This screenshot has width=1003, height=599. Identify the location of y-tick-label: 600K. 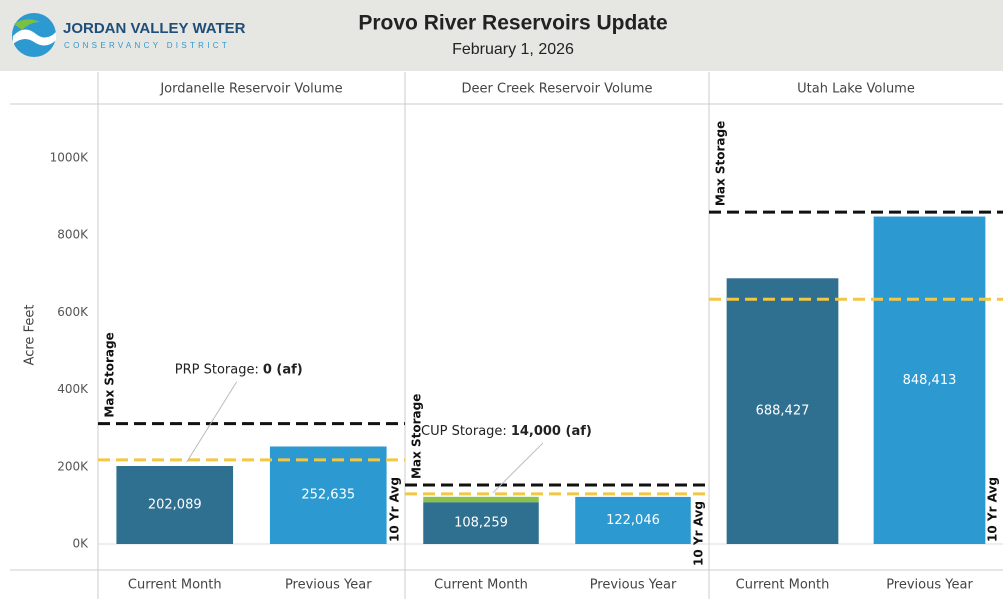
(73, 312).